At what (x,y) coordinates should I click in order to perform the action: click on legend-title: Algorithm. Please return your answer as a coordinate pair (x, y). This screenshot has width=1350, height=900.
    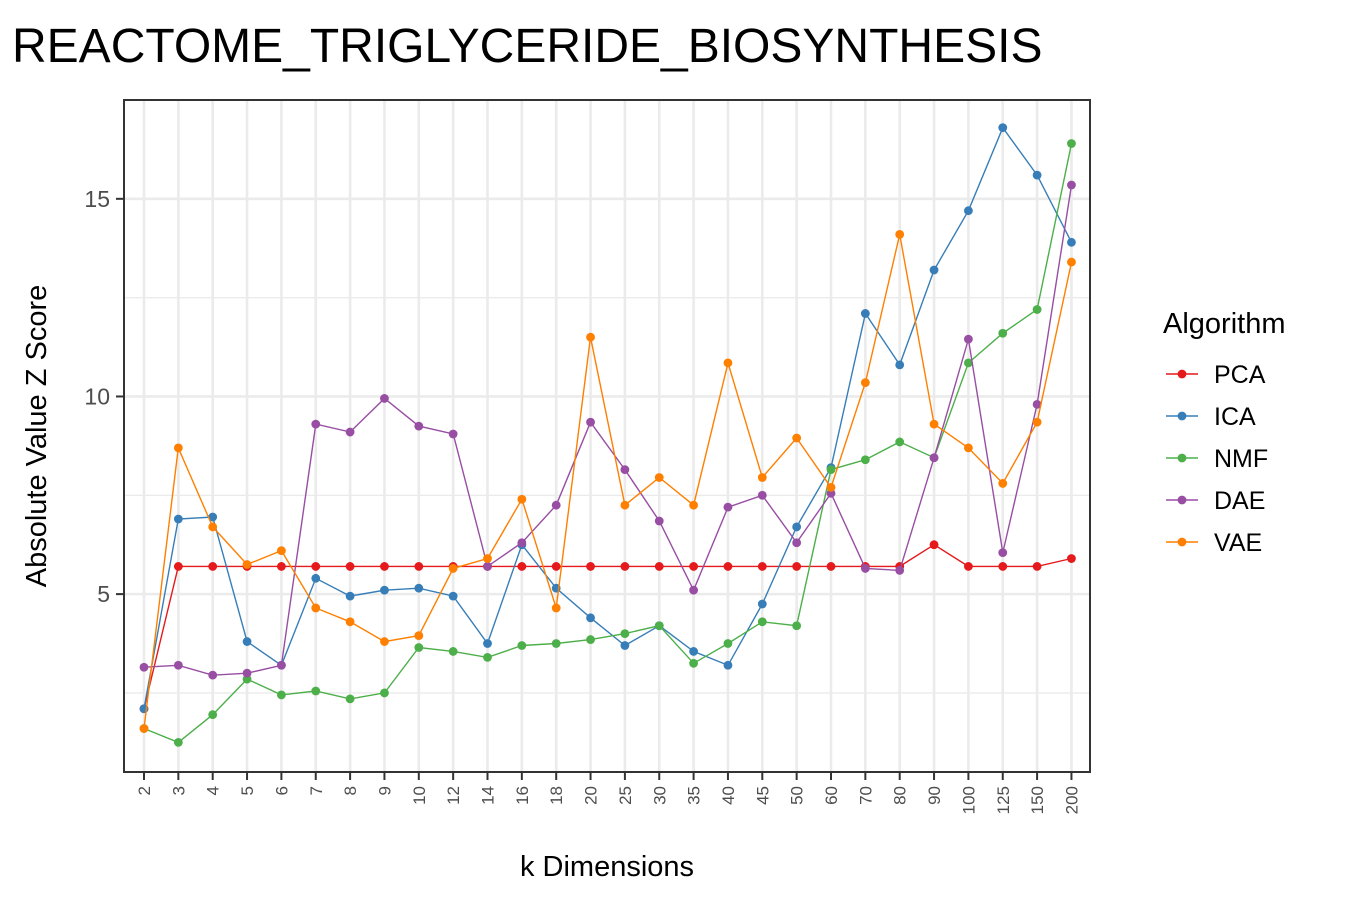
    Looking at the image, I should click on (1224, 324).